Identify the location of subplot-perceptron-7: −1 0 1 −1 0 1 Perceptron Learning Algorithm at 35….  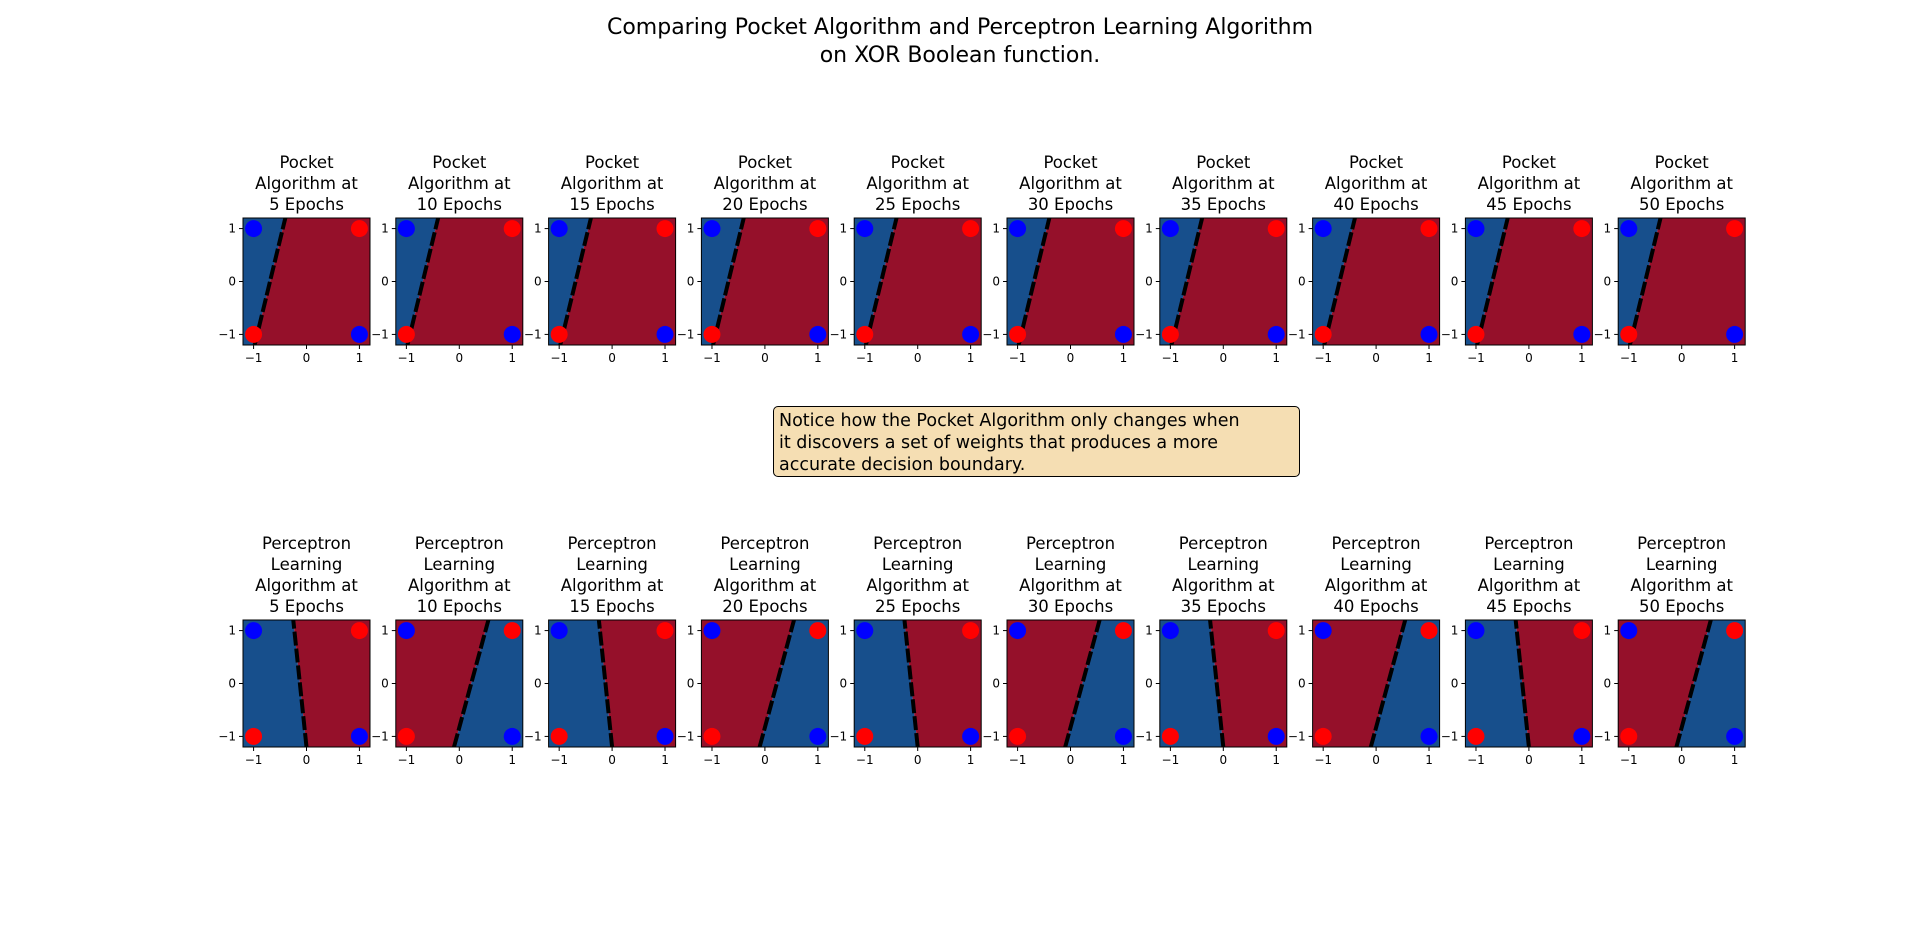
(1211, 650).